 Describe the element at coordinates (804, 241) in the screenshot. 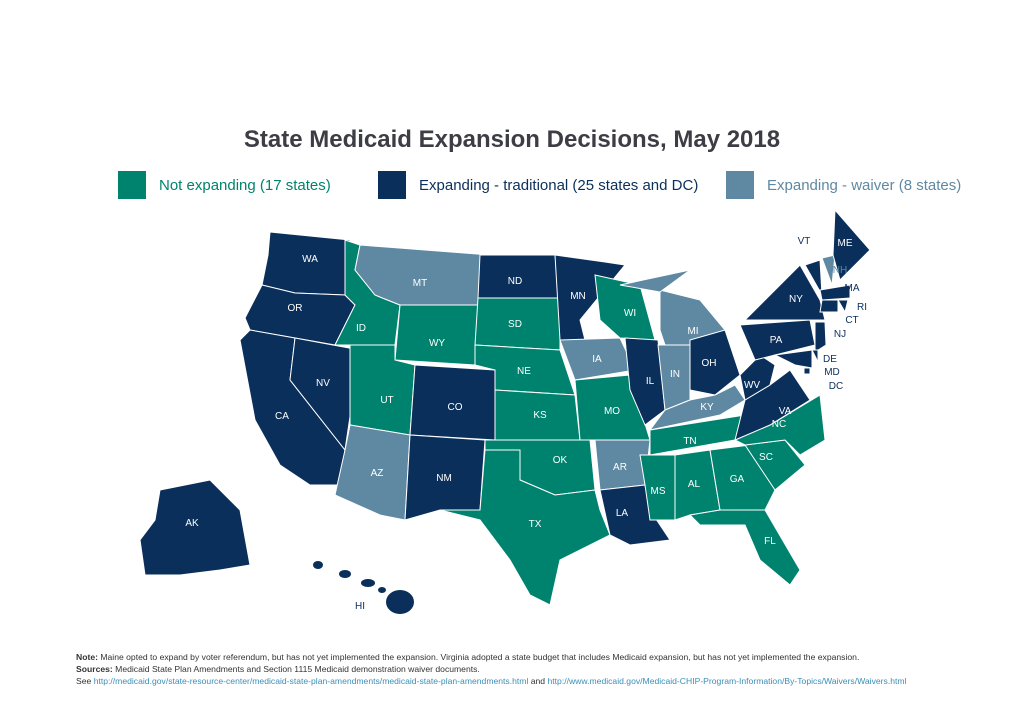

I see `state-label-vt: VT` at that location.